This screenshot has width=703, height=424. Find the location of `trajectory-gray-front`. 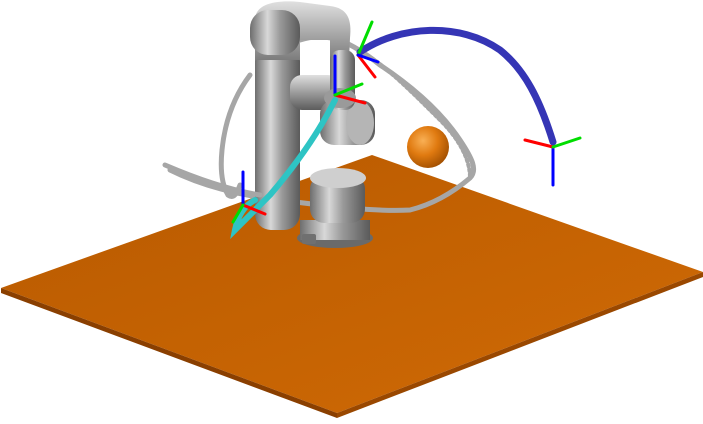

trajectory-gray-front is located at coordinates (212, 180).